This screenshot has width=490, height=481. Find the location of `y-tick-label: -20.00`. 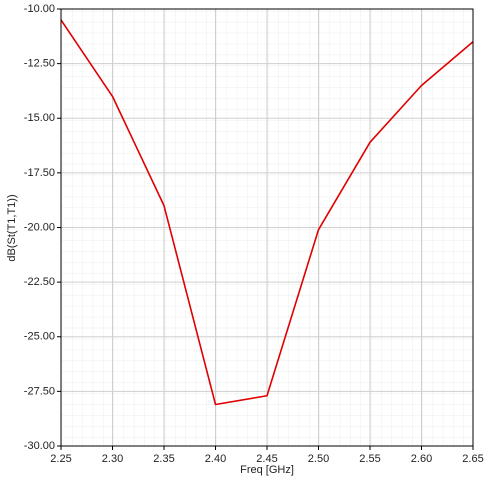

y-tick-label: -20.00 is located at coordinates (39, 227).